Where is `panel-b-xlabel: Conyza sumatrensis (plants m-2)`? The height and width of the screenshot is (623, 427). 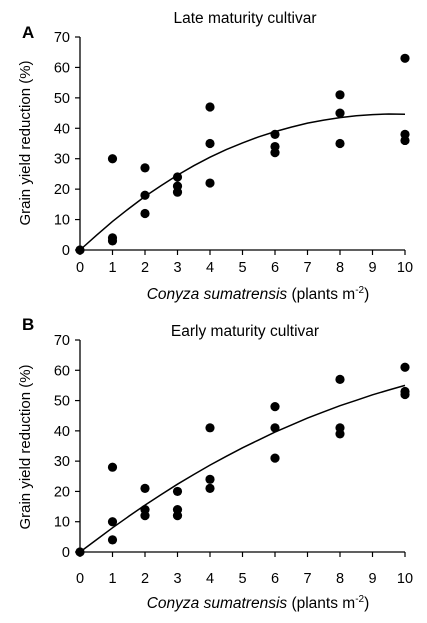
panel-b-xlabel: Conyza sumatrensis (plants m-2) is located at coordinates (258, 603).